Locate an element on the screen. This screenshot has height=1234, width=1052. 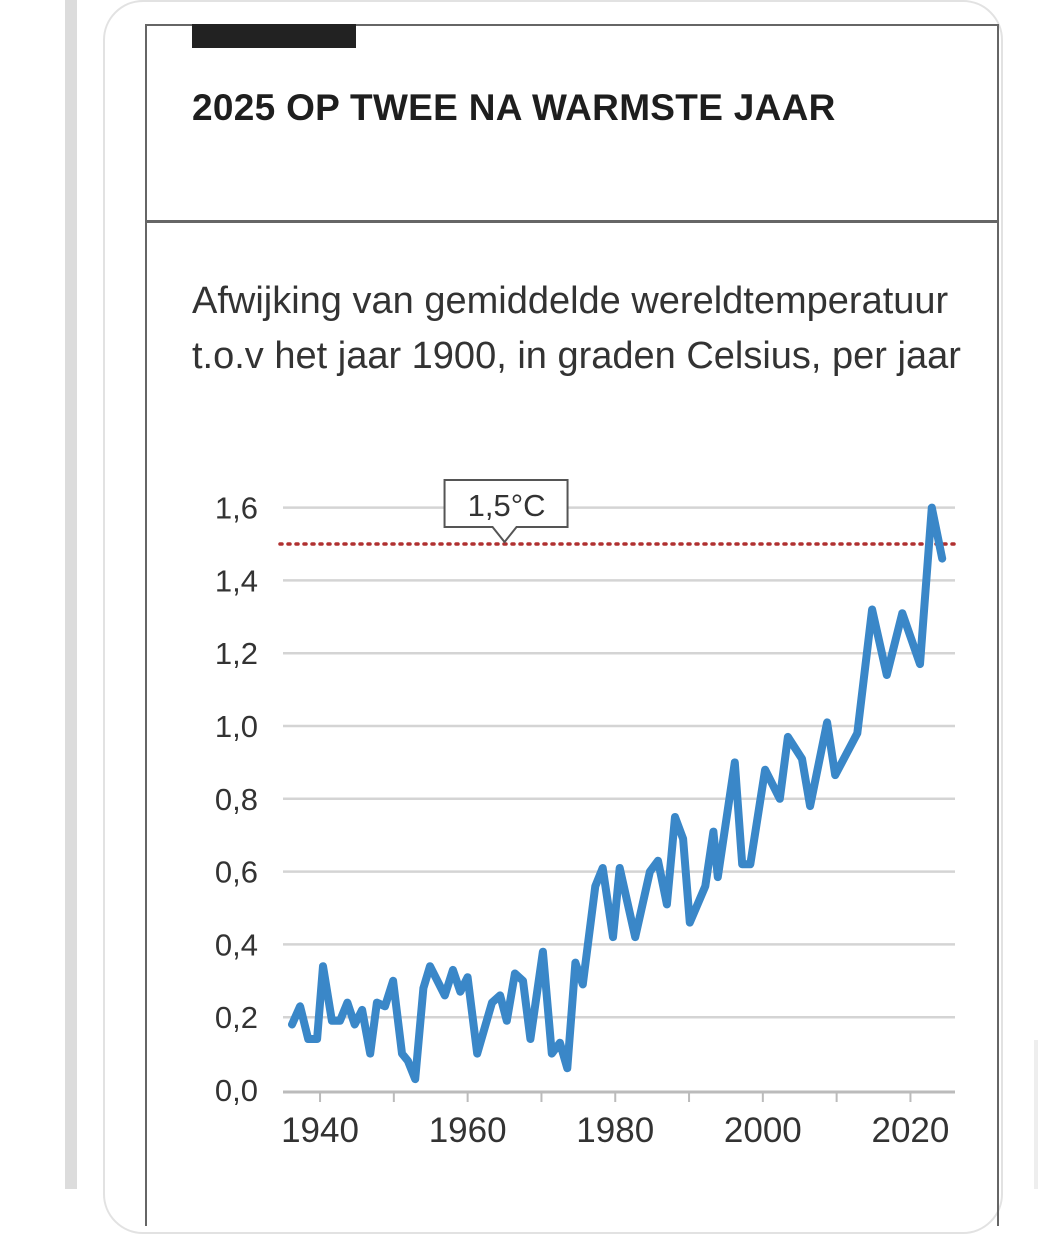
x-tick-label: 1960 is located at coordinates (468, 1130).